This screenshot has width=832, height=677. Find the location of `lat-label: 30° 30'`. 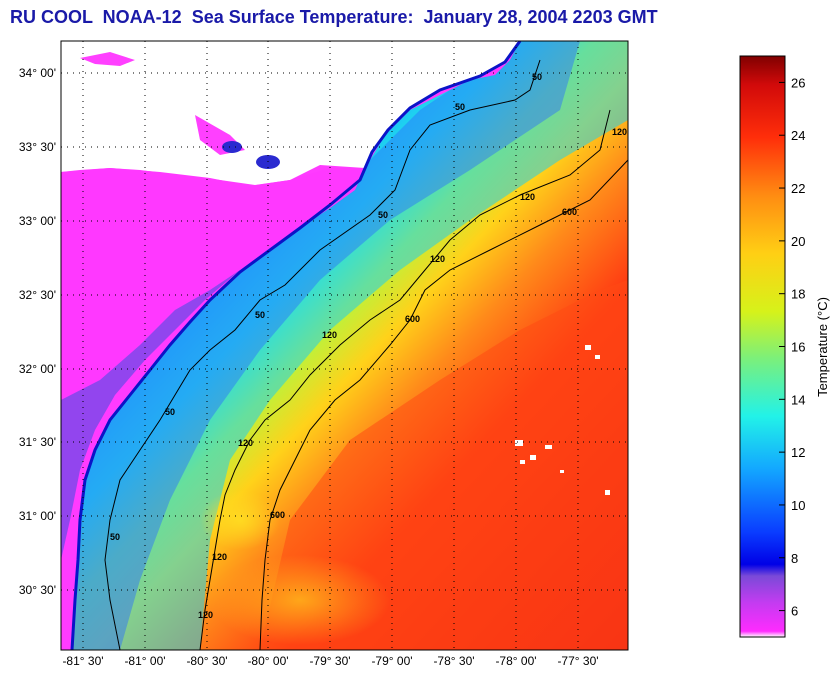

lat-label: 30° 30' is located at coordinates (37, 590).